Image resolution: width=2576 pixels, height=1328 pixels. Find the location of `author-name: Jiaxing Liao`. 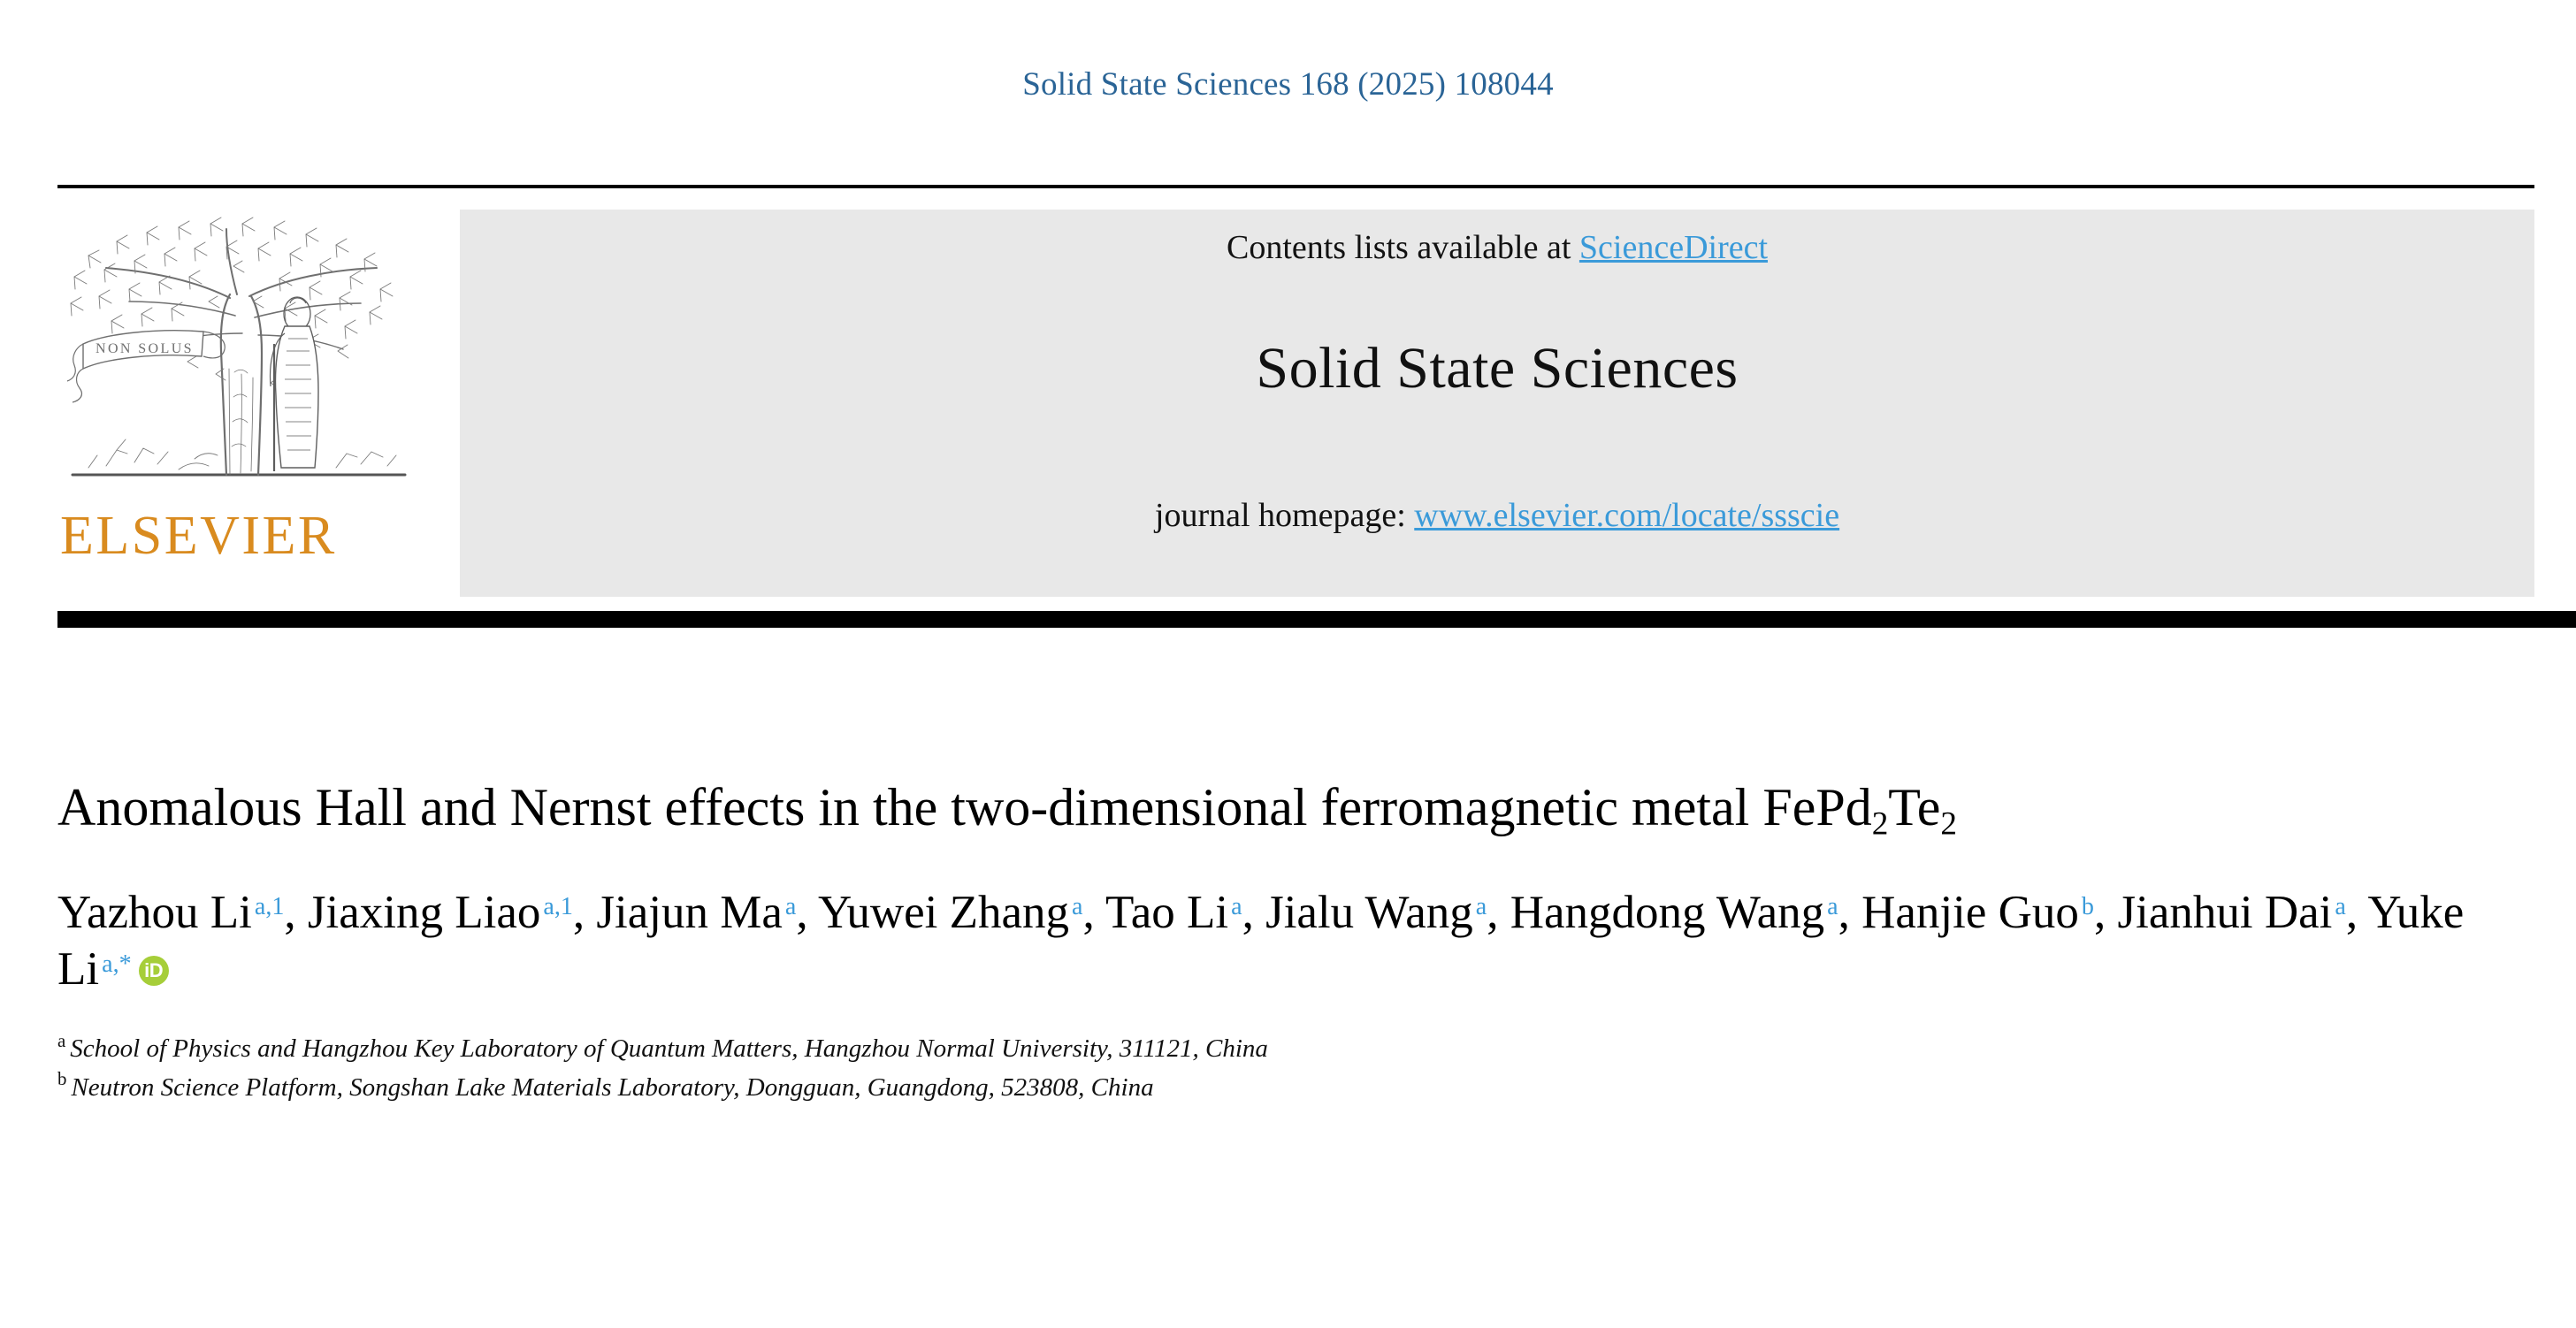

author-name: Jiaxing Liao is located at coordinates (424, 912).